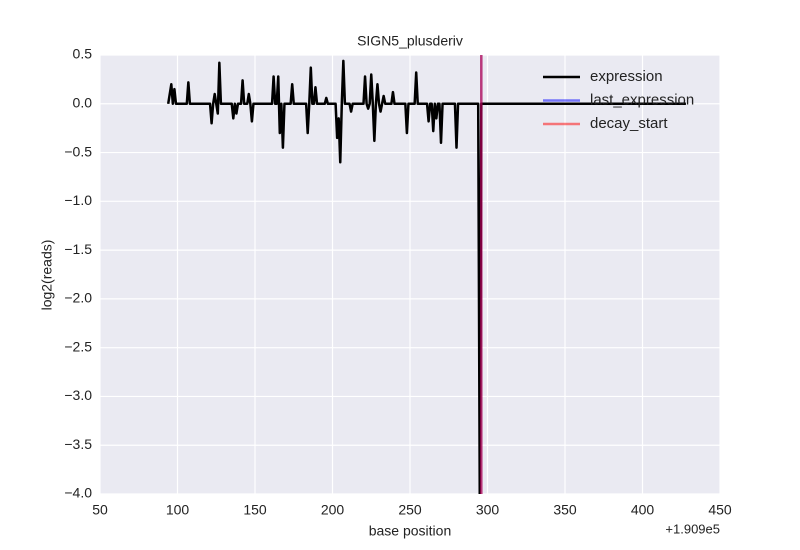  I want to click on x-tick-label: 400, so click(643, 510).